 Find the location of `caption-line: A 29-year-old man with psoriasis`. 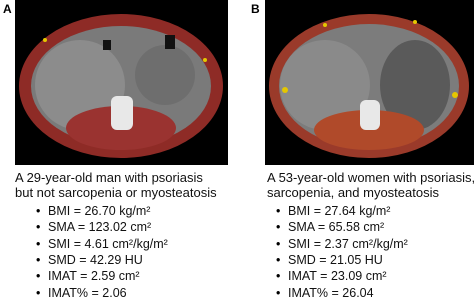

caption-line: A 29-year-old man with psoriasis is located at coordinates (109, 177).